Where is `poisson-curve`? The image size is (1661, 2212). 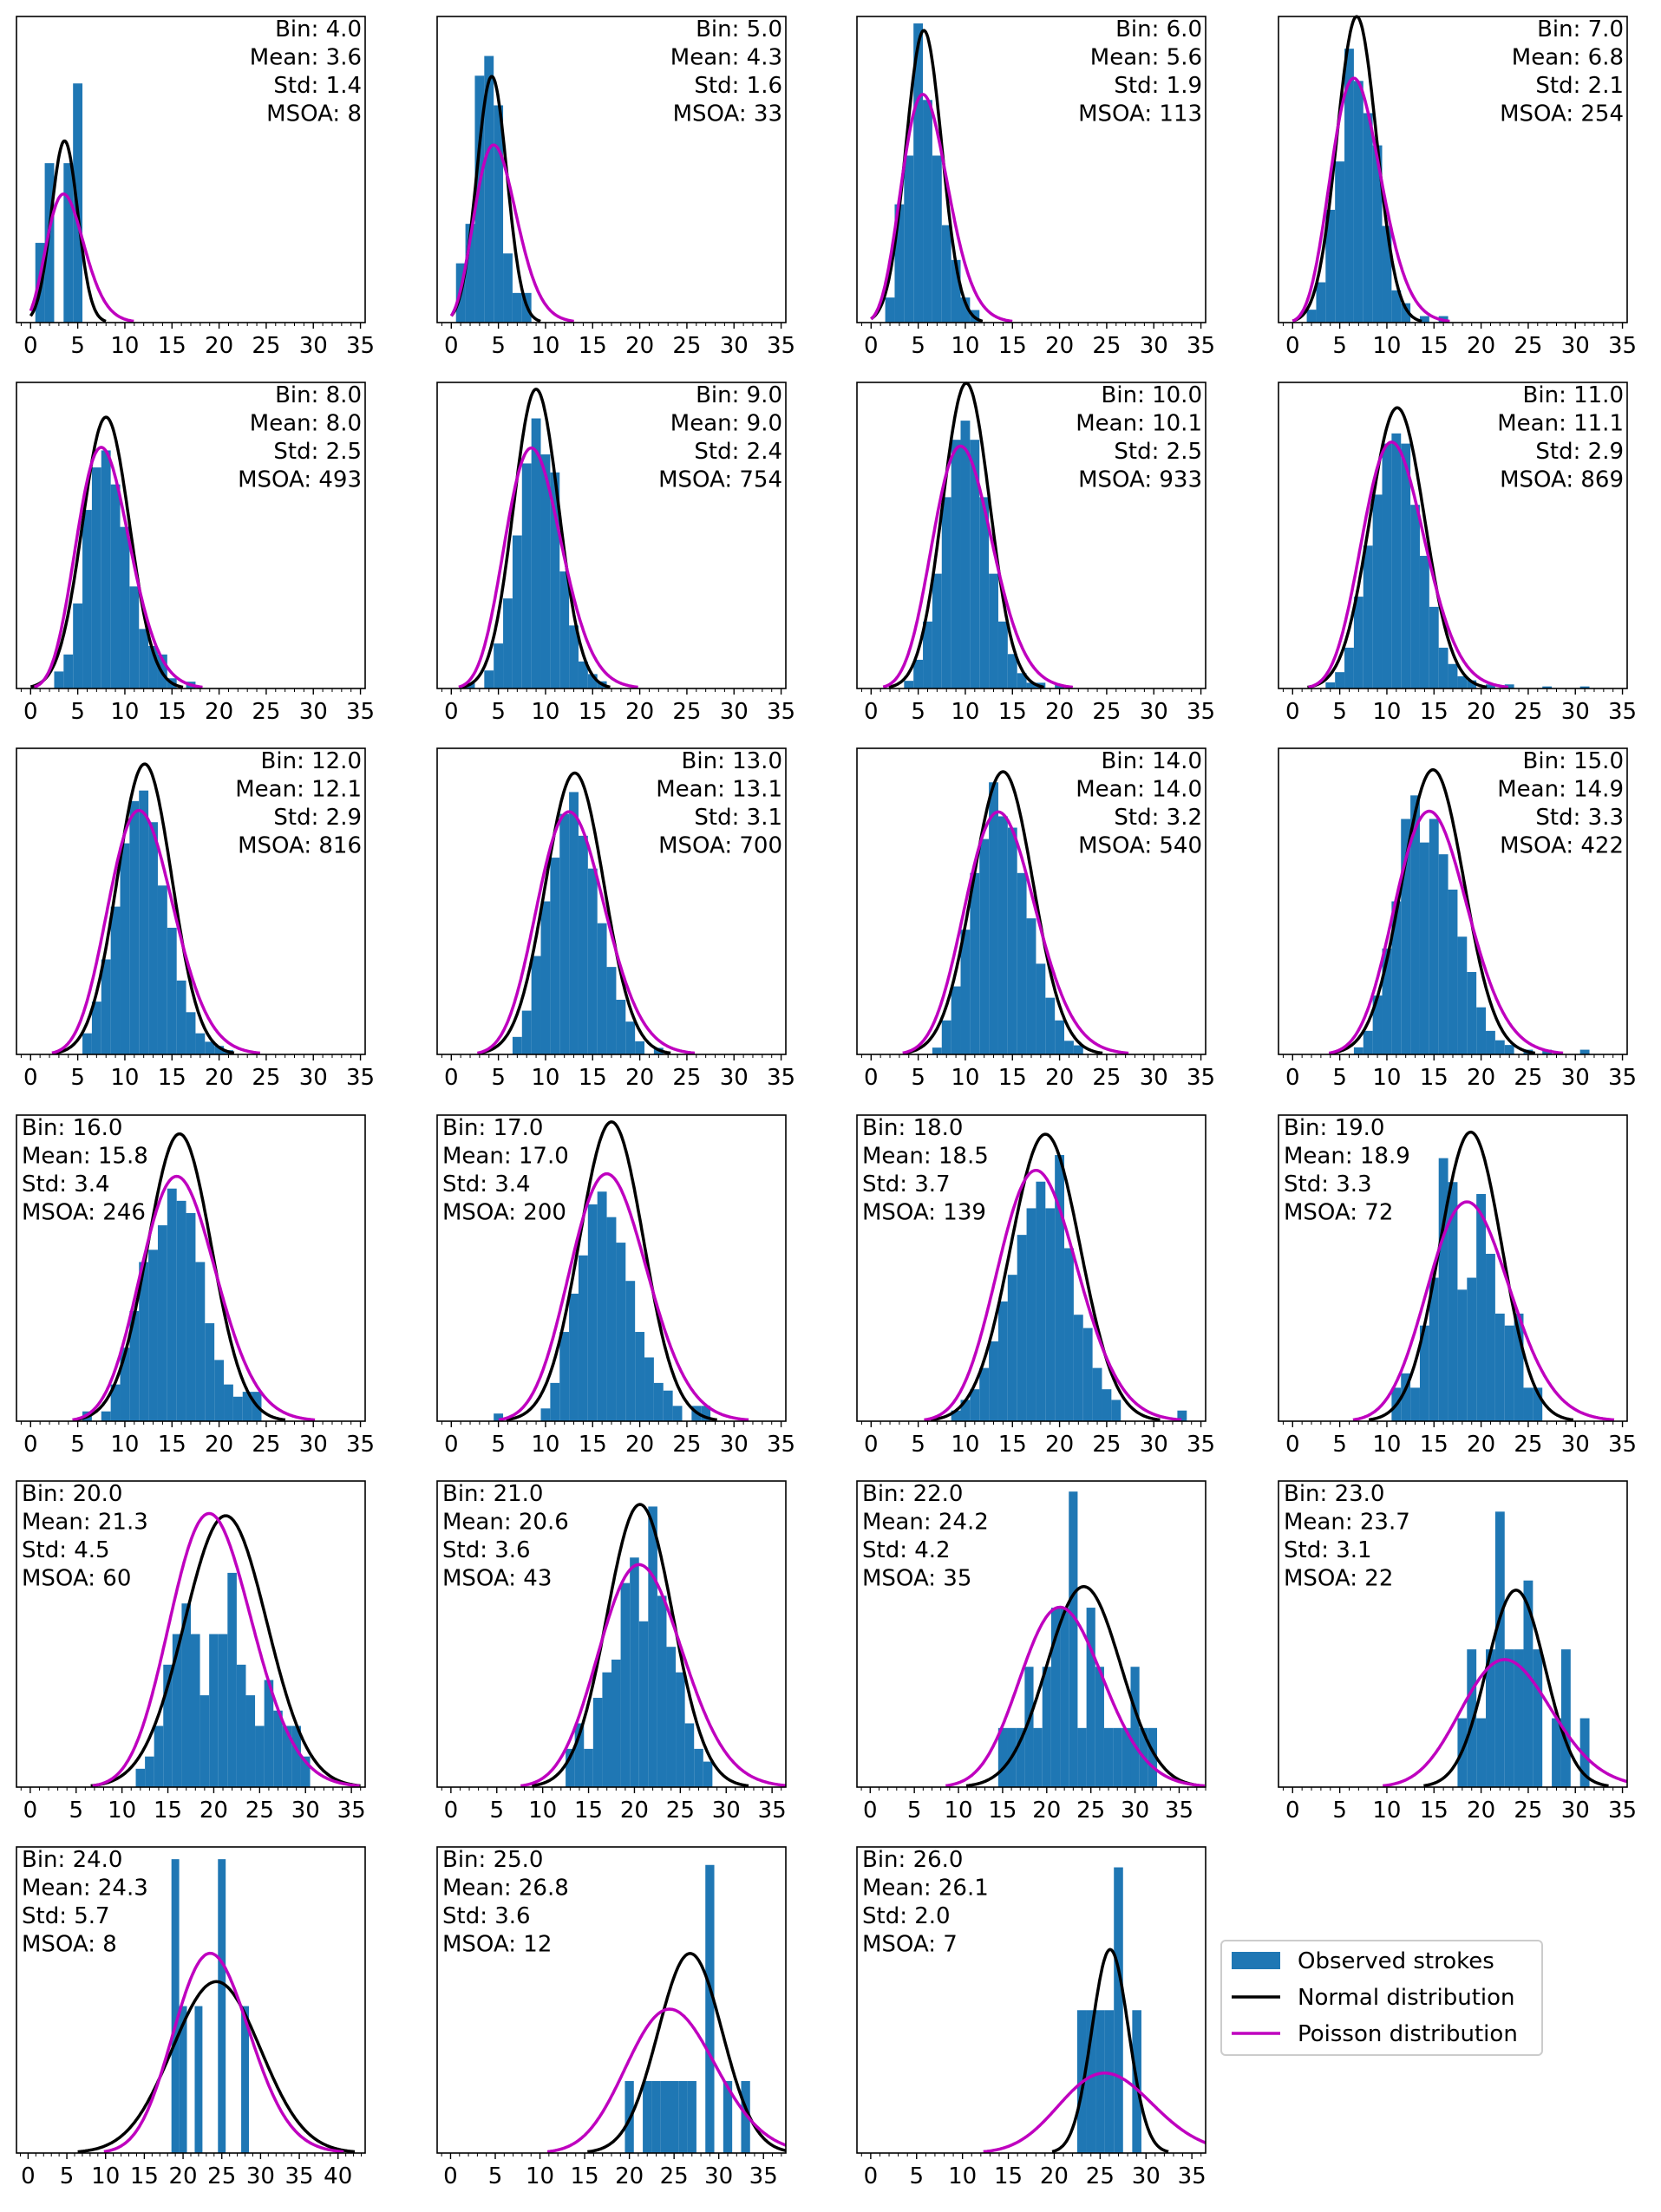
poisson-curve is located at coordinates (1094, 2113).